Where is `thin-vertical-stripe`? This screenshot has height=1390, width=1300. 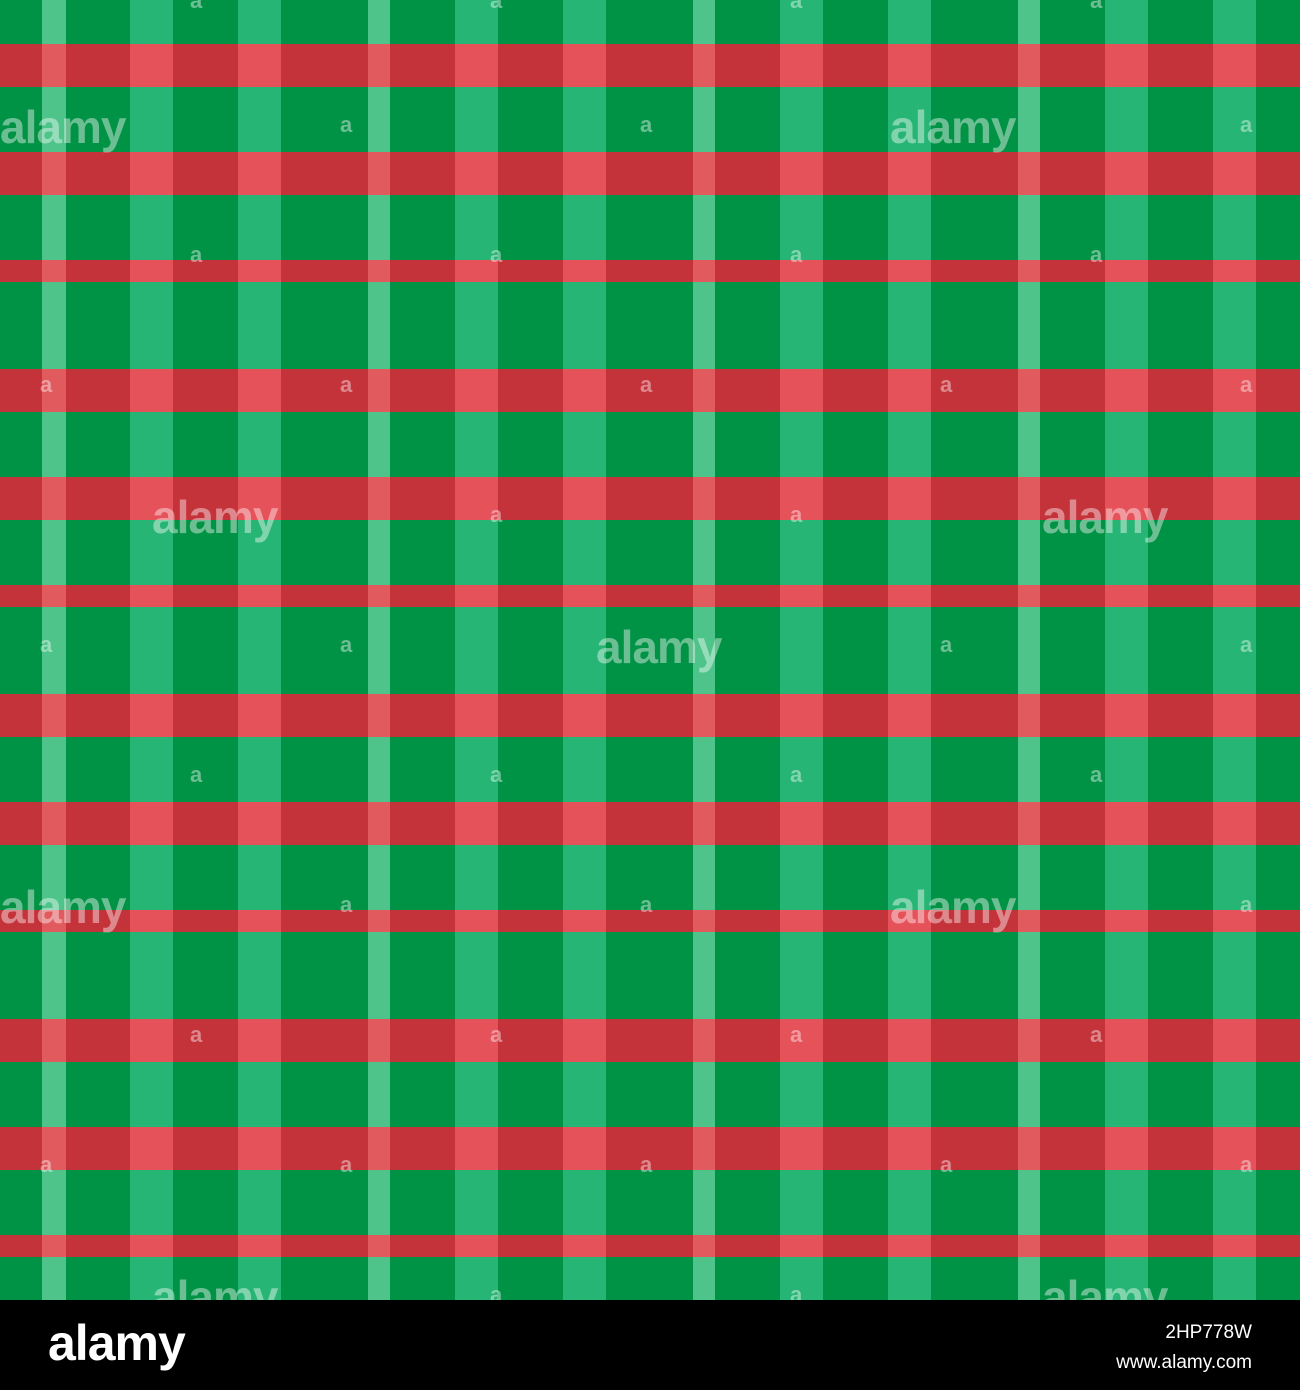 thin-vertical-stripe is located at coordinates (704, 650).